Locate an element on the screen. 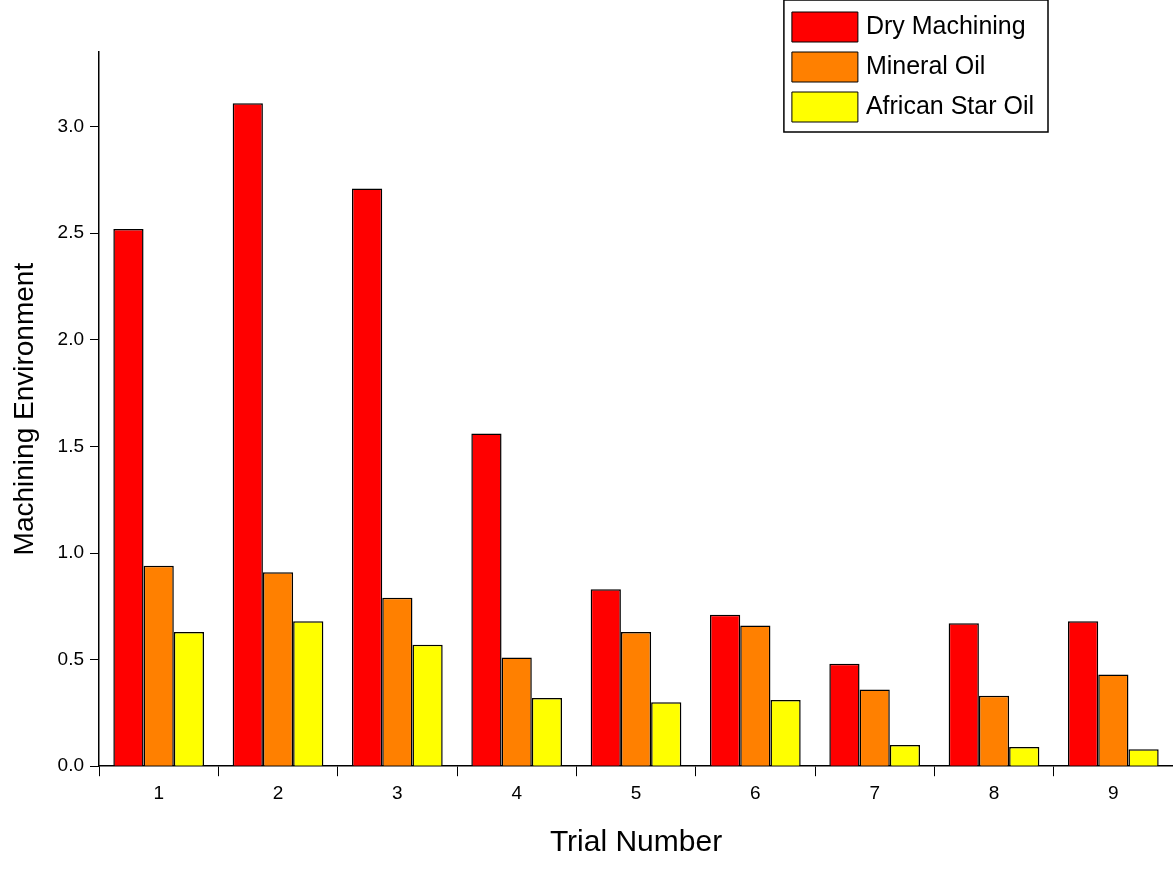 This screenshot has height=869, width=1173. y-tick-label: 1.0 is located at coordinates (71, 552).